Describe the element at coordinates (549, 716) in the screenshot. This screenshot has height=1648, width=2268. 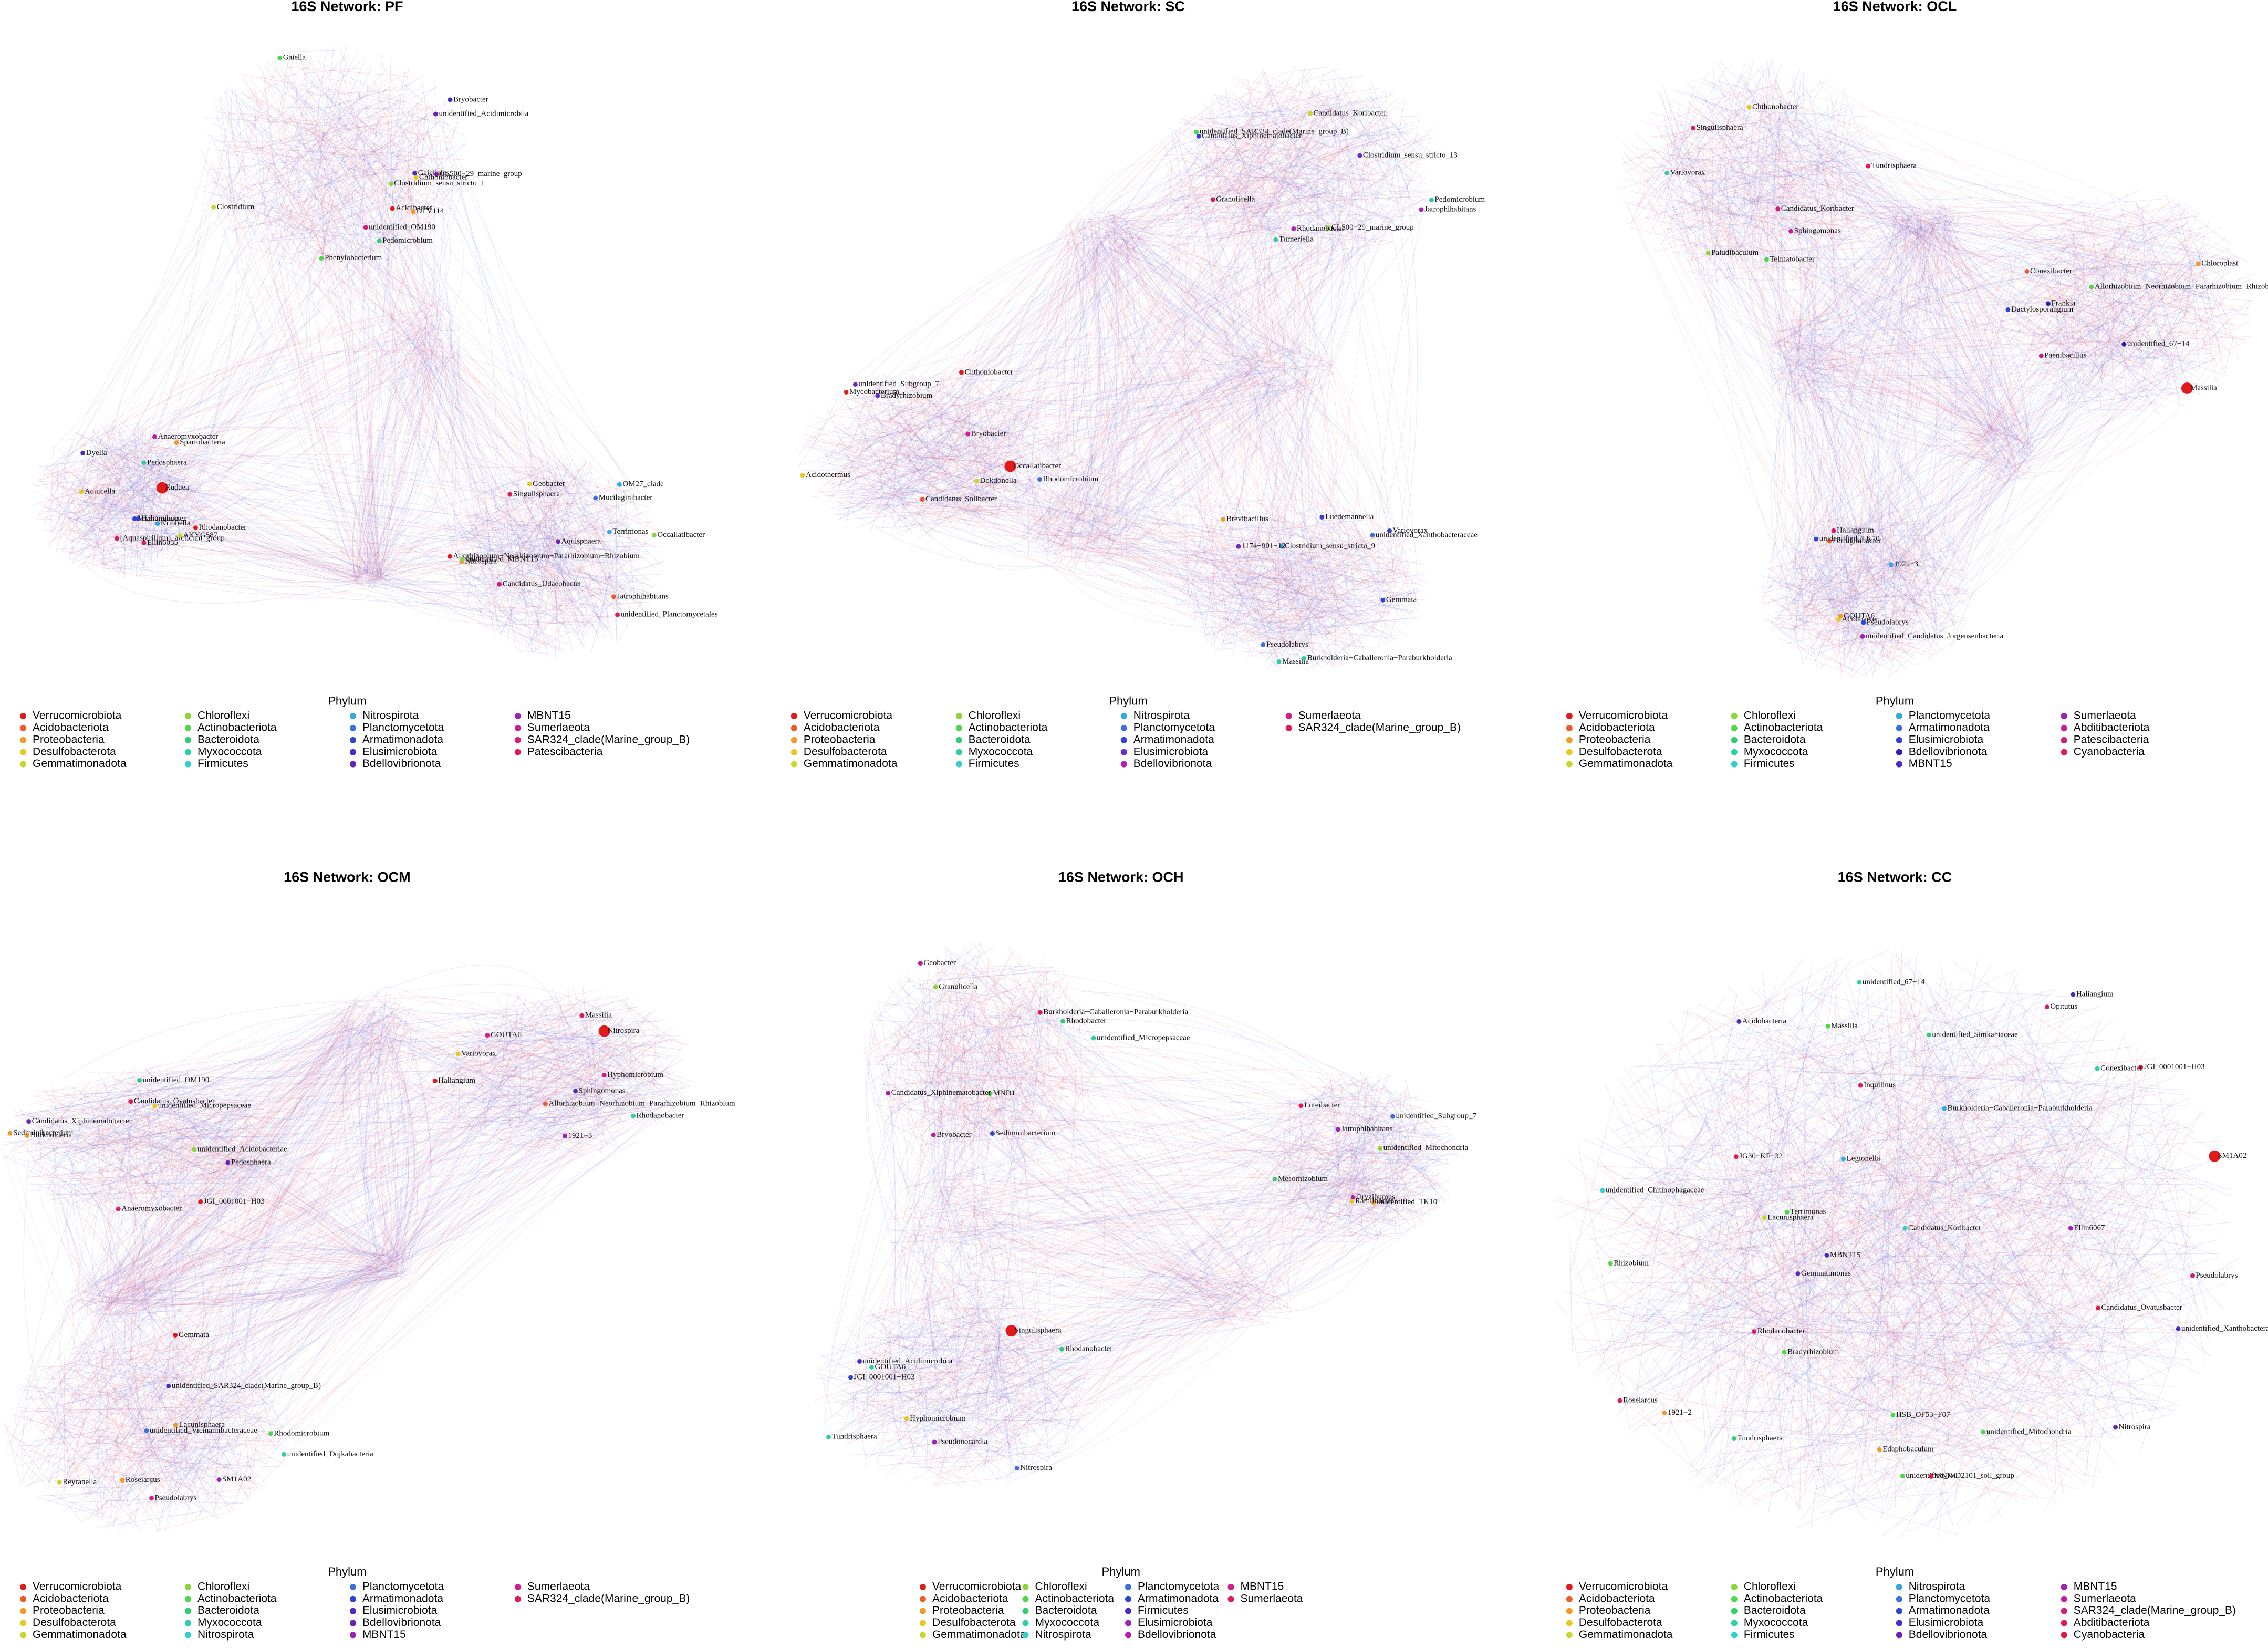
I see `legend-label: MBNT15` at that location.